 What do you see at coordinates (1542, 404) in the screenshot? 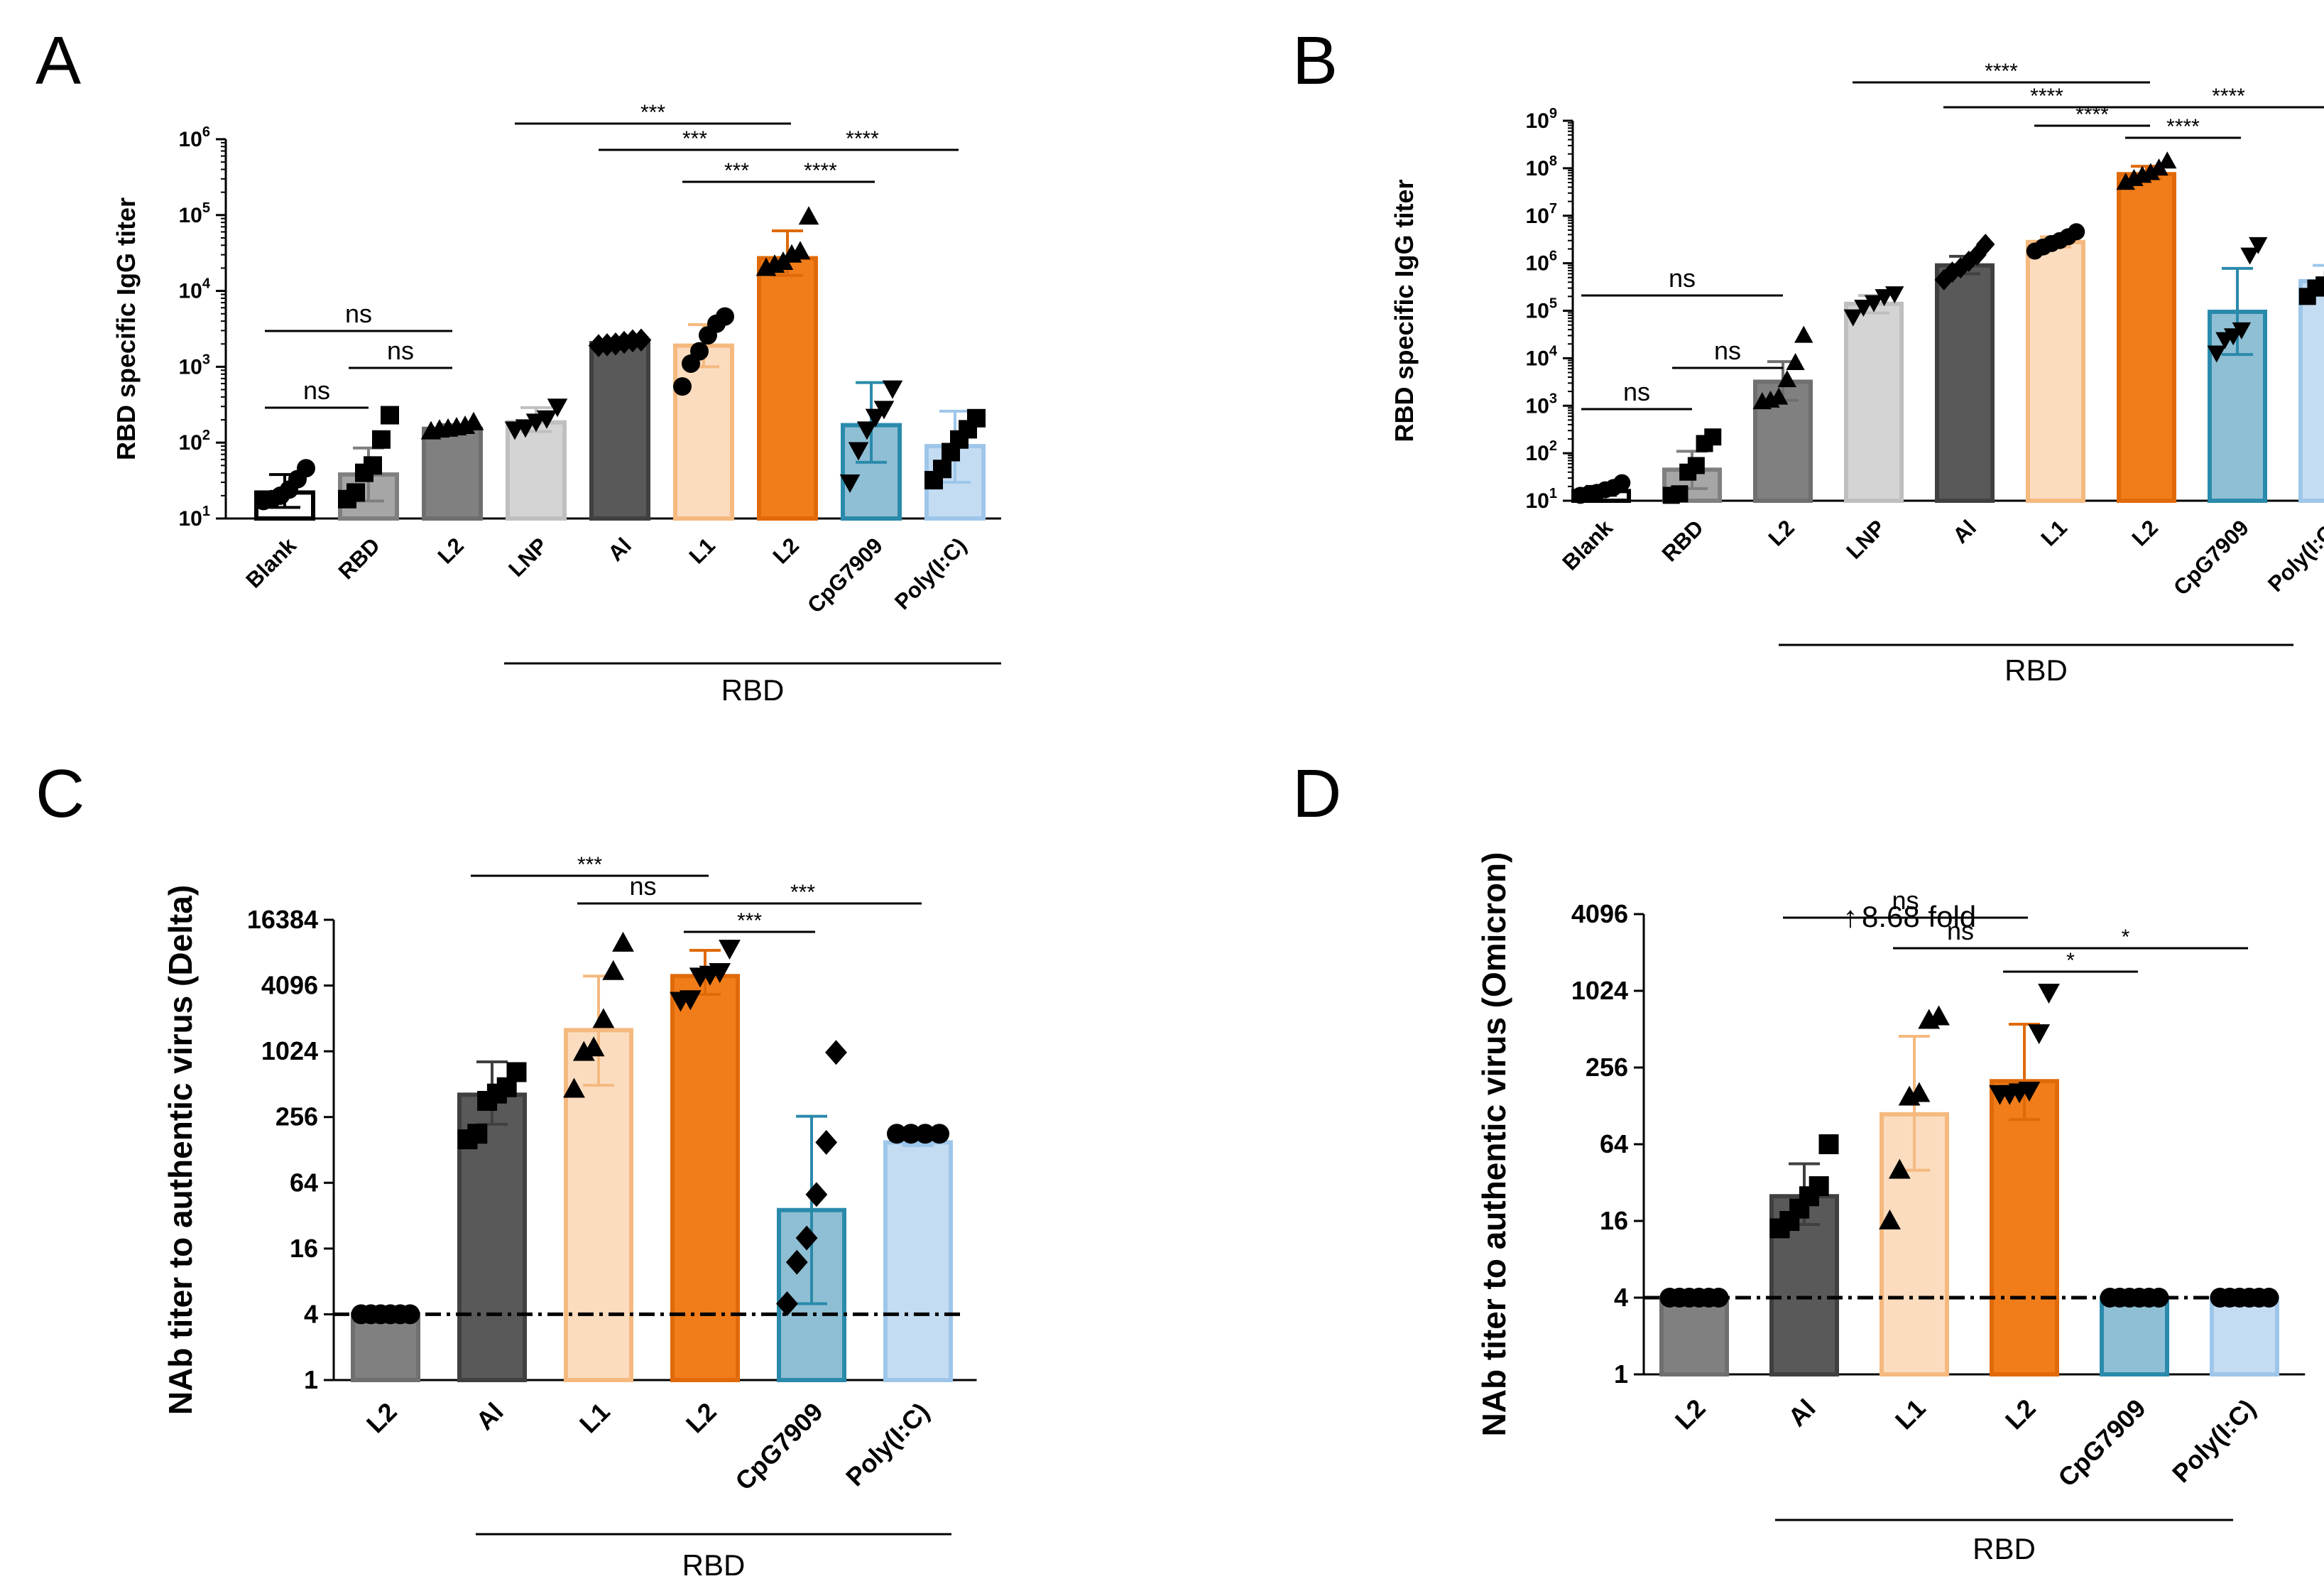
I see `y-tick-label: 10³` at bounding box center [1542, 404].